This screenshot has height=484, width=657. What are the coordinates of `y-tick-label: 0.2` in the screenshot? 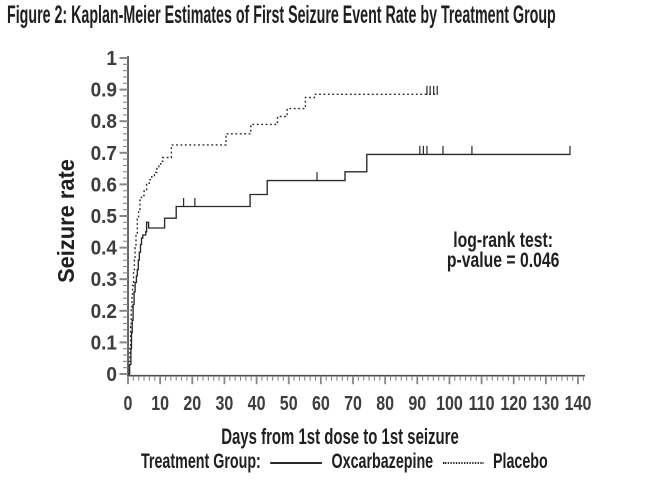 It's located at (104, 311).